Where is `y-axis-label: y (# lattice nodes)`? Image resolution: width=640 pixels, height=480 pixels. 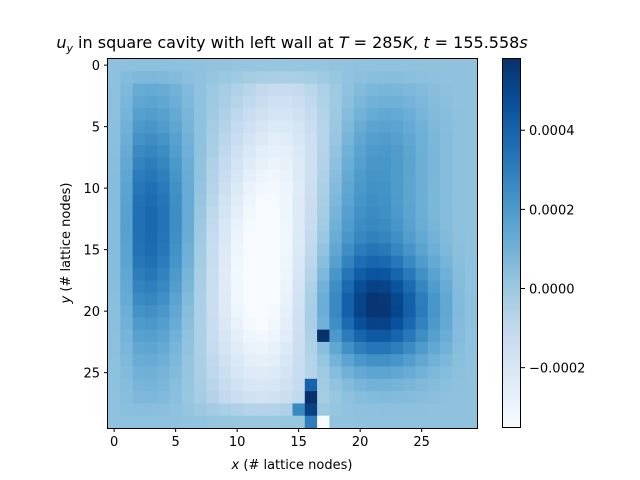 y-axis-label: y (# lattice nodes) is located at coordinates (66, 244).